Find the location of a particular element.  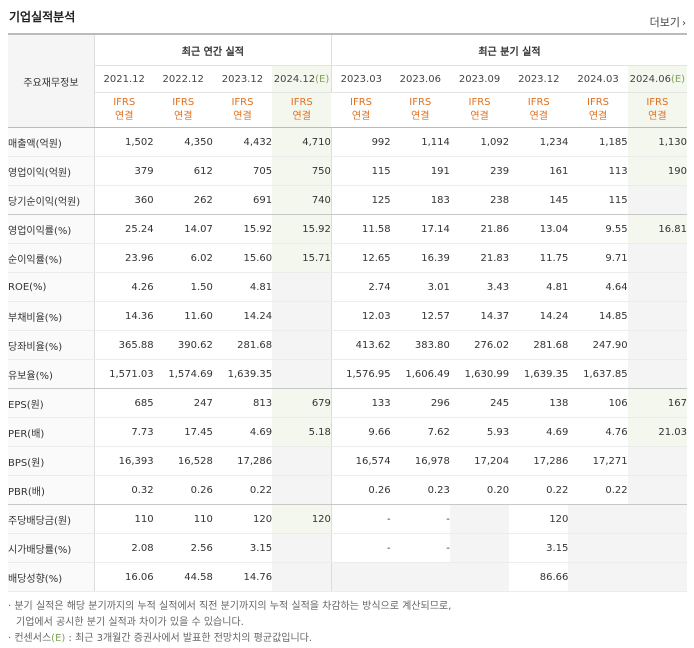

table-cell: 115 is located at coordinates (598, 200).